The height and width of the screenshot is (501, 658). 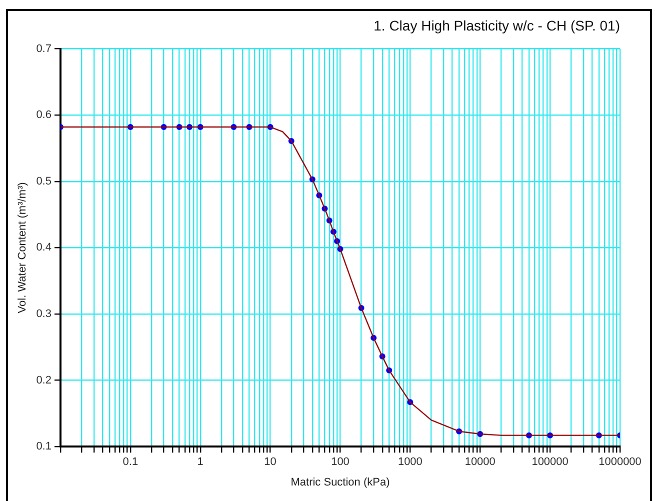 What do you see at coordinates (22, 248) in the screenshot?
I see `y-axis-title: Vol. Water Content (m³/m³)` at bounding box center [22, 248].